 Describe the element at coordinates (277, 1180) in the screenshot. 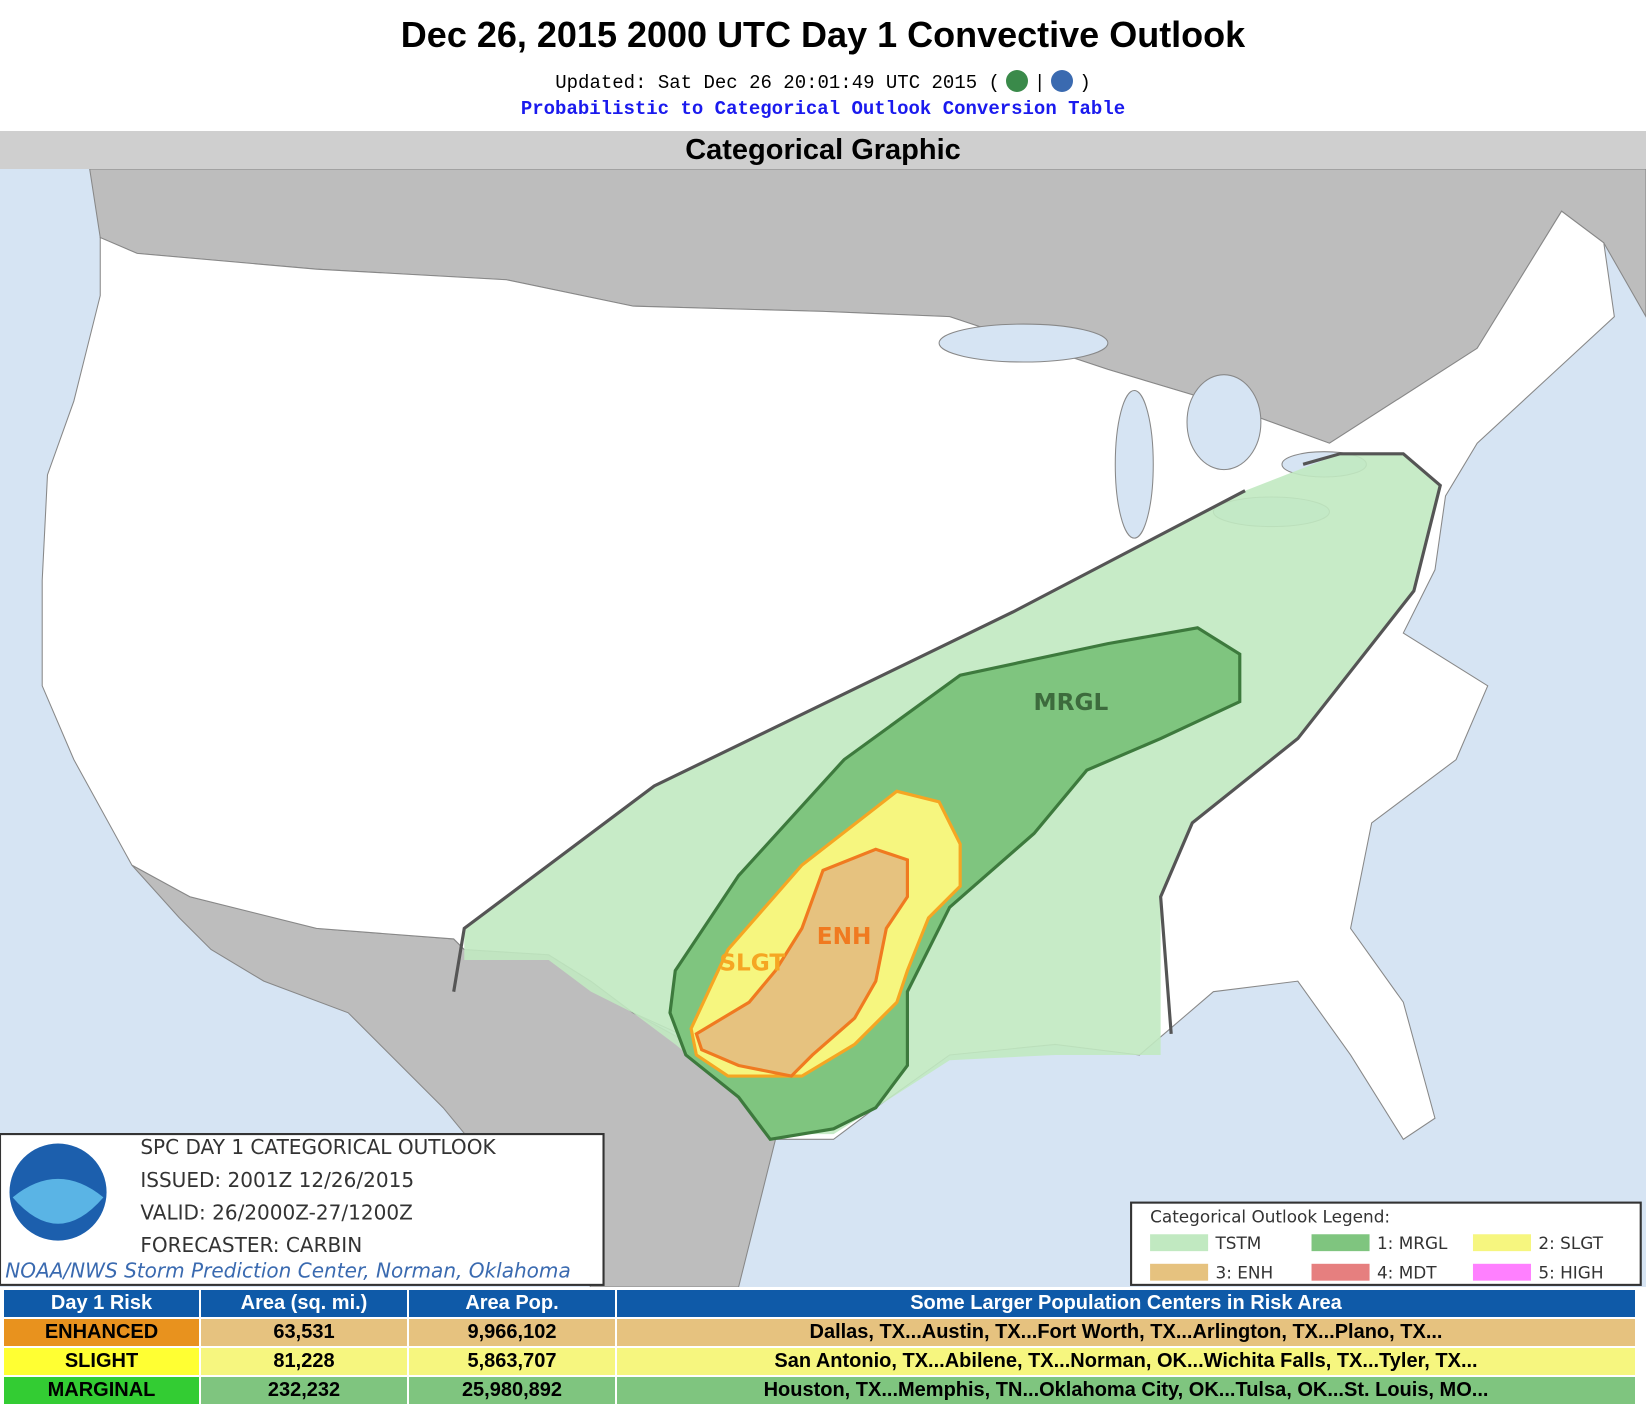

I see `info-line: ISSUED: 2001Z 12/26/2015` at that location.